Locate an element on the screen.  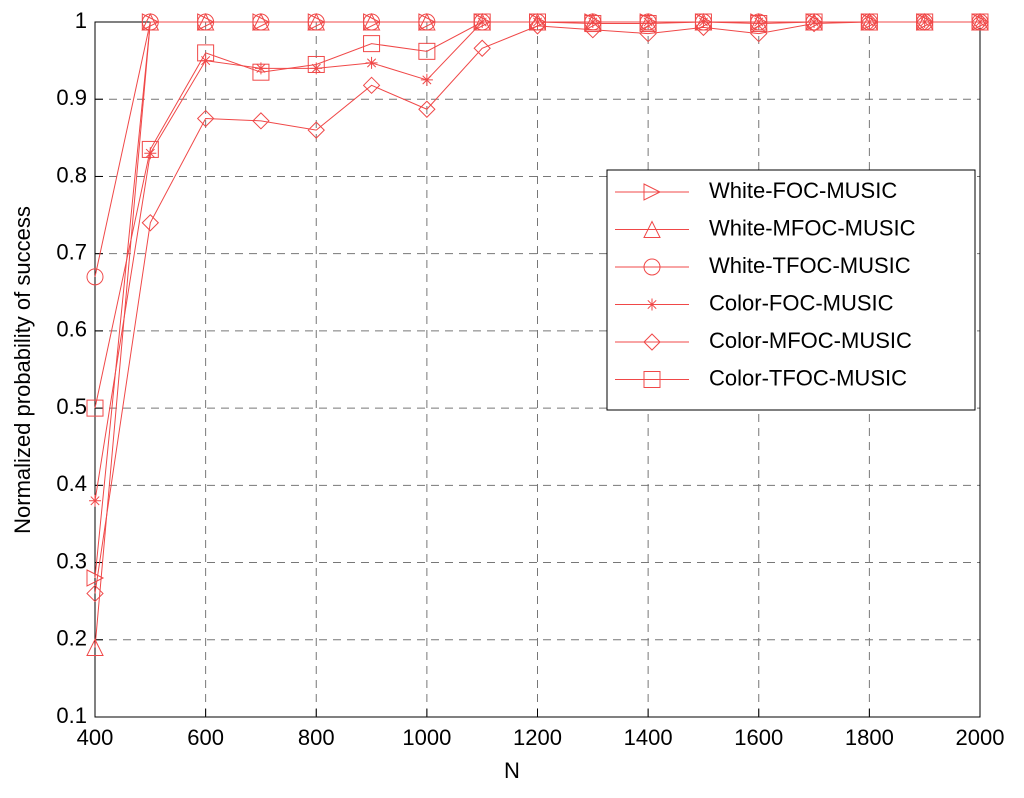
legend-label: White-FOC-MUSIC is located at coordinates (803, 190).